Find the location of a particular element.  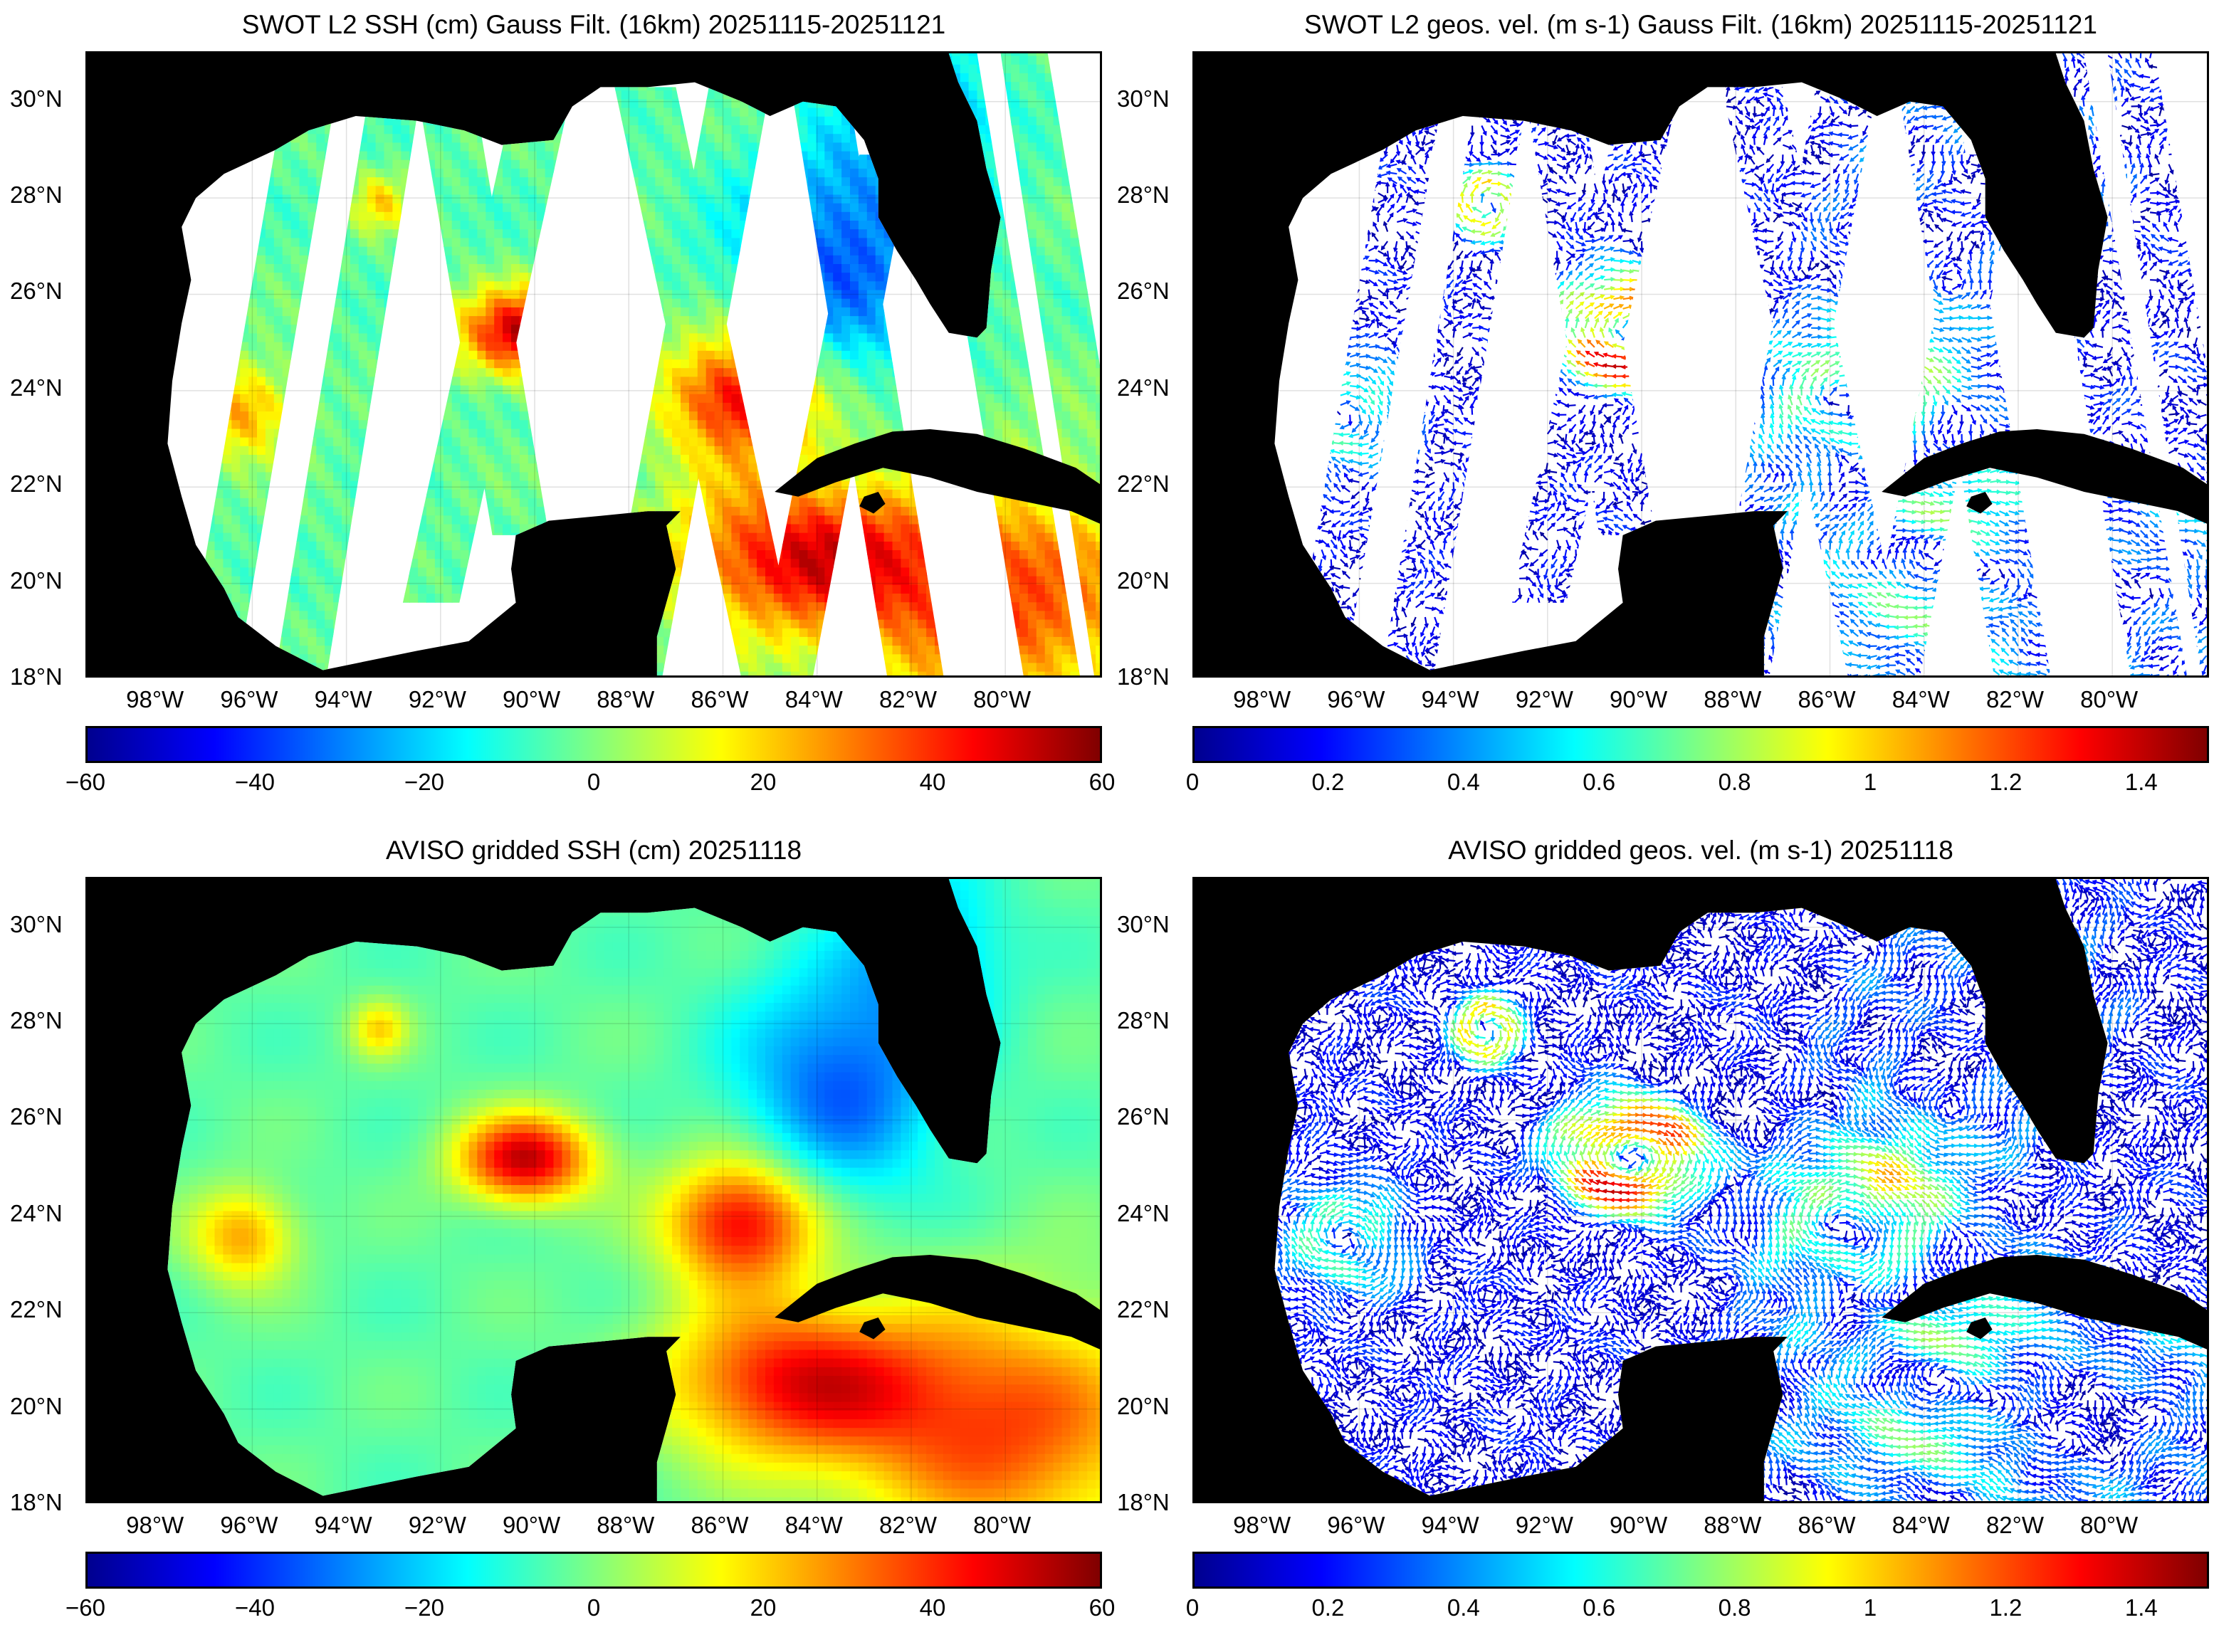

colorbar-tick-label: 0.8 is located at coordinates (1735, 1607).